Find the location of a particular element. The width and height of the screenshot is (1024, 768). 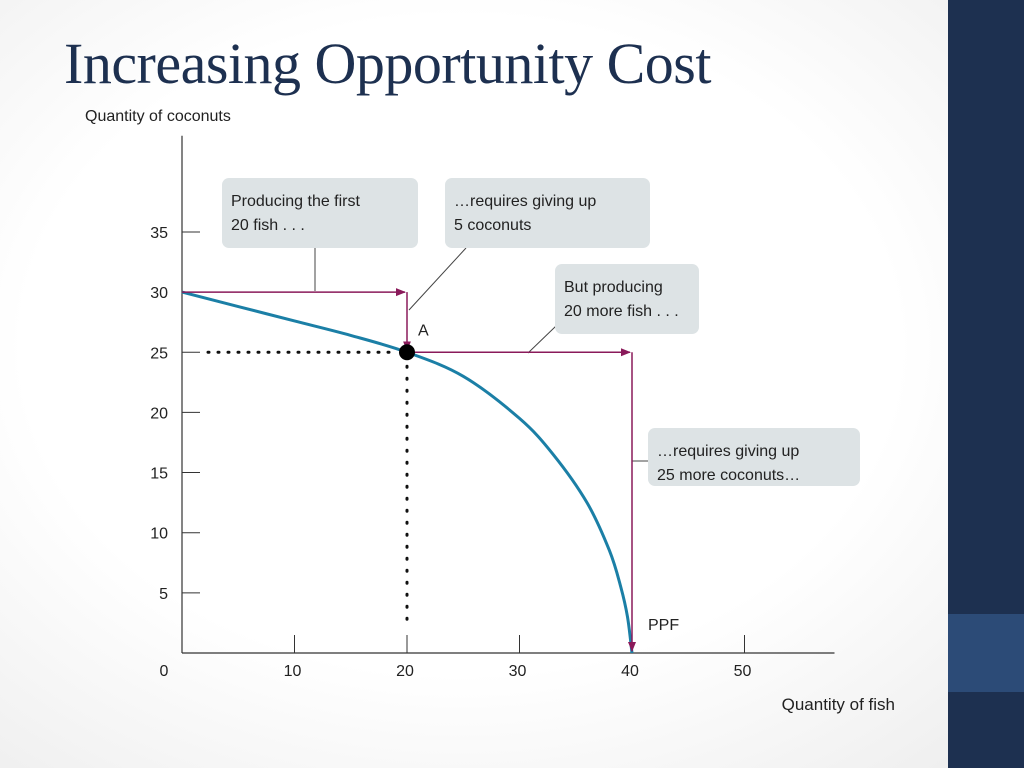

y-tick-label: 10 is located at coordinates (159, 534).